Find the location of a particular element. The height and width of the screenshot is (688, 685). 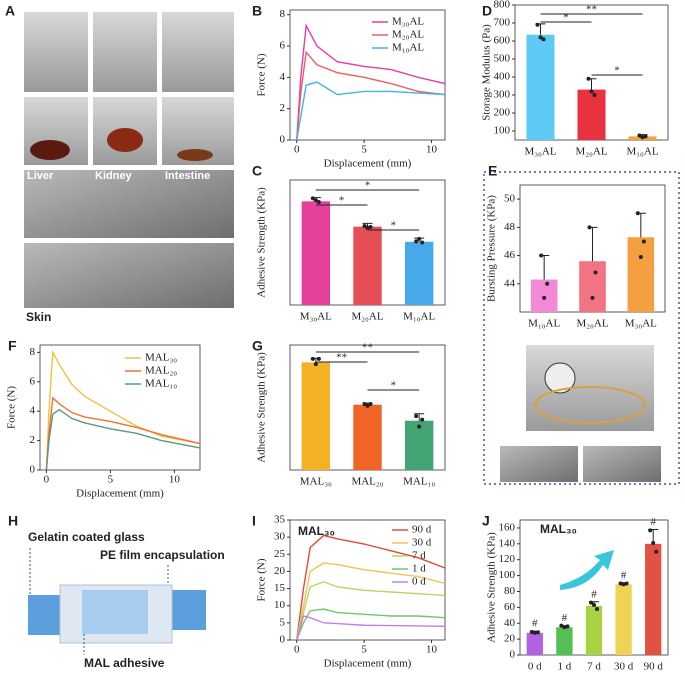

x-tick-label: 0 d is located at coordinates (535, 667).